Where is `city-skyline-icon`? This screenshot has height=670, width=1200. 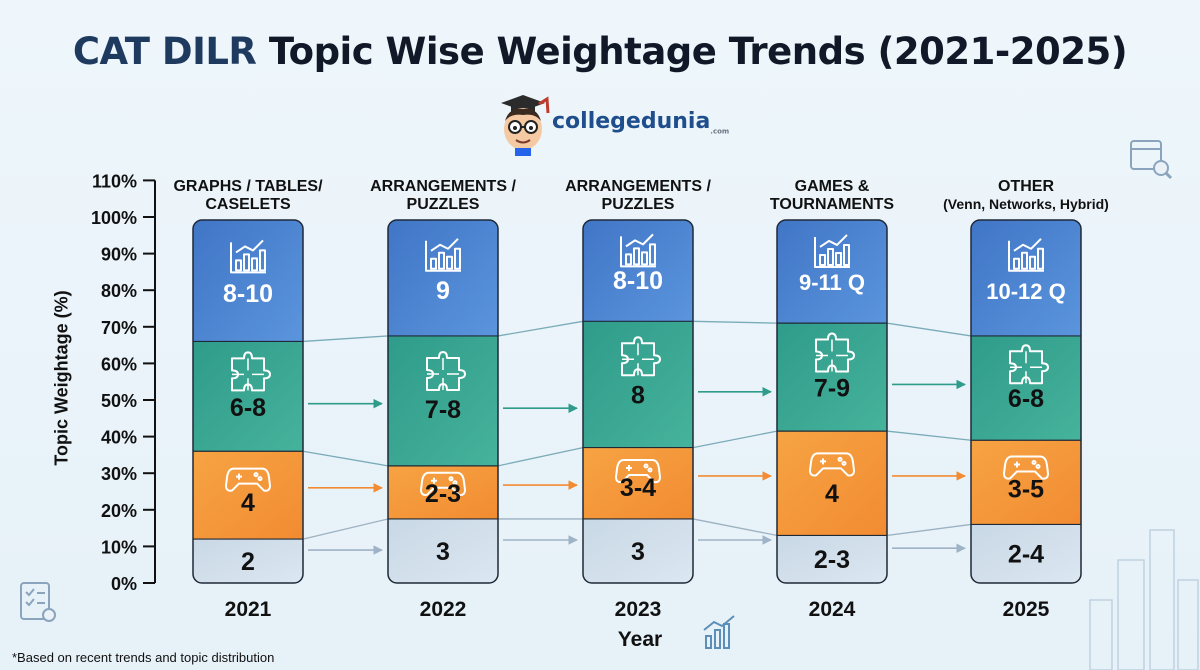
city-skyline-icon is located at coordinates (1144, 599).